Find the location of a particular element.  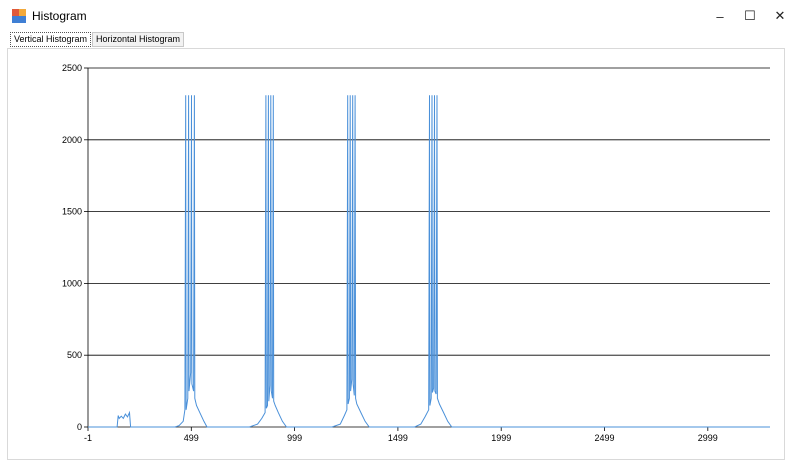

y-tick-label: 500 is located at coordinates (74, 355).